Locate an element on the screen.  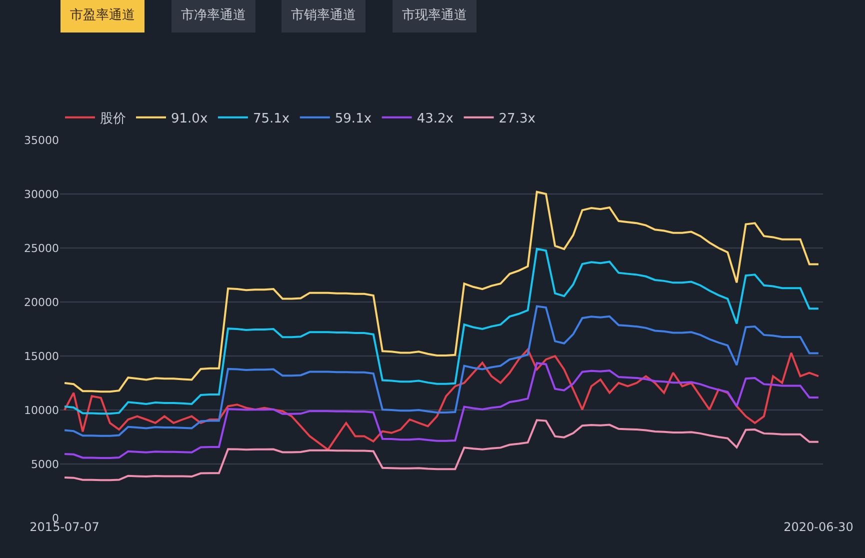
y-tick-label: 15000 is located at coordinates (41, 356).